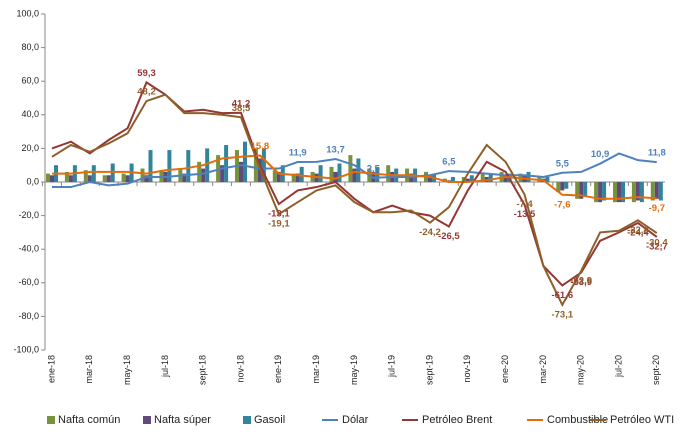  What do you see at coordinates (127, 370) in the screenshot?
I see `x-tick-label: may-18` at bounding box center [127, 370].